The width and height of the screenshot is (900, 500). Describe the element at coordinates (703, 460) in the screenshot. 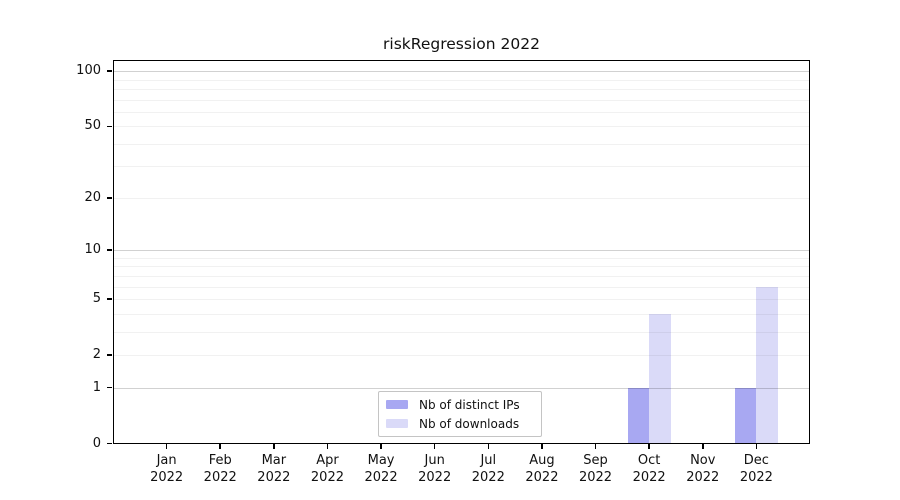

I see `month-label: Nov` at that location.